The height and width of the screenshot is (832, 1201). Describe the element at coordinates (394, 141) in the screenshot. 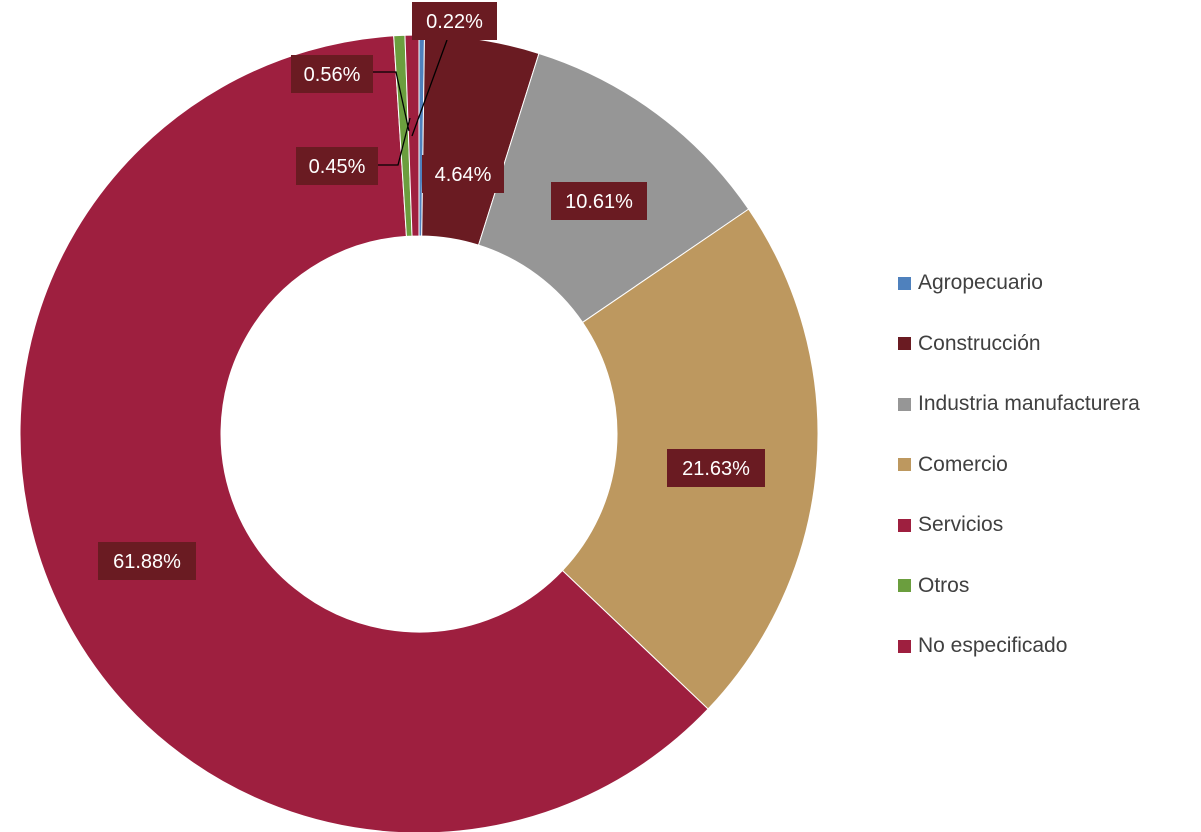

I see `leader-line-otros` at that location.